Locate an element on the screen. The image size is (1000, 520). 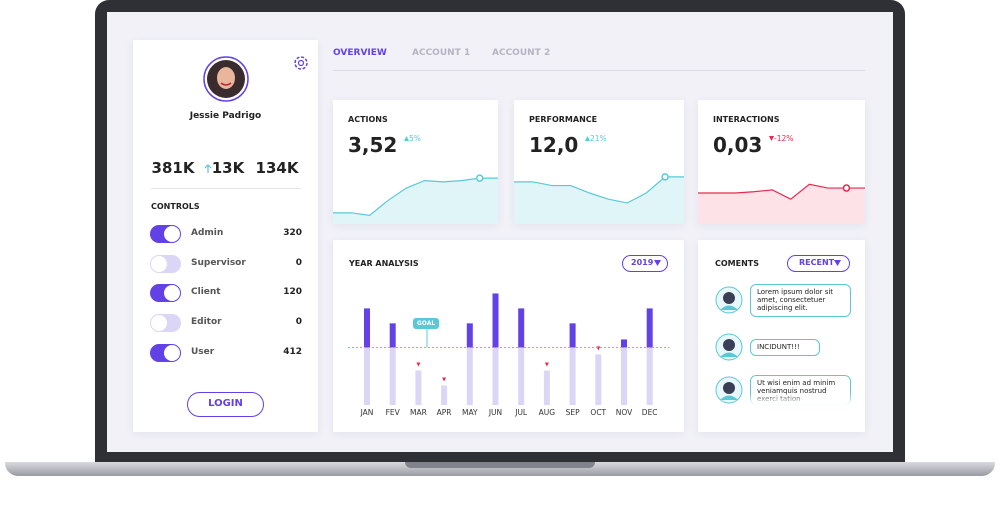
month-label: JUL is located at coordinates (521, 412).